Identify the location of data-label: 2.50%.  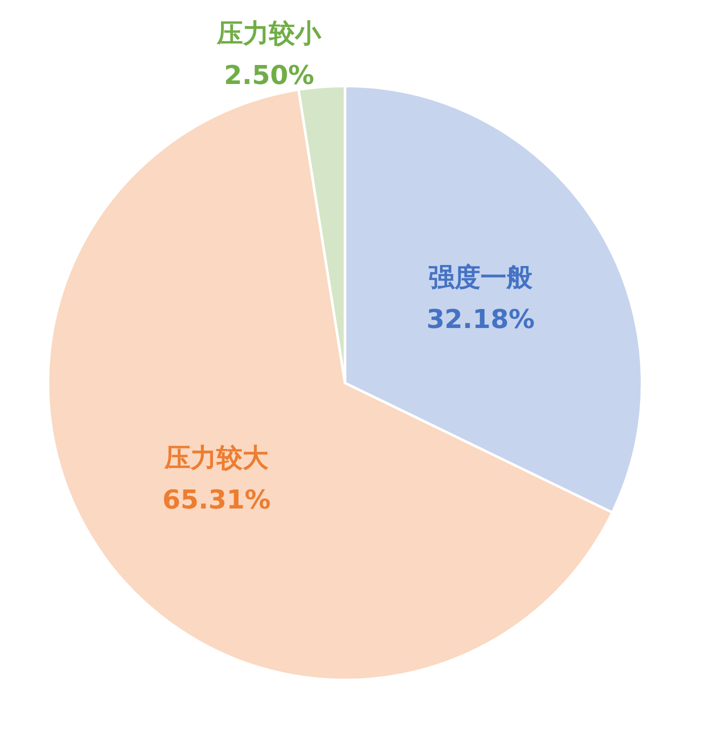
(269, 76).